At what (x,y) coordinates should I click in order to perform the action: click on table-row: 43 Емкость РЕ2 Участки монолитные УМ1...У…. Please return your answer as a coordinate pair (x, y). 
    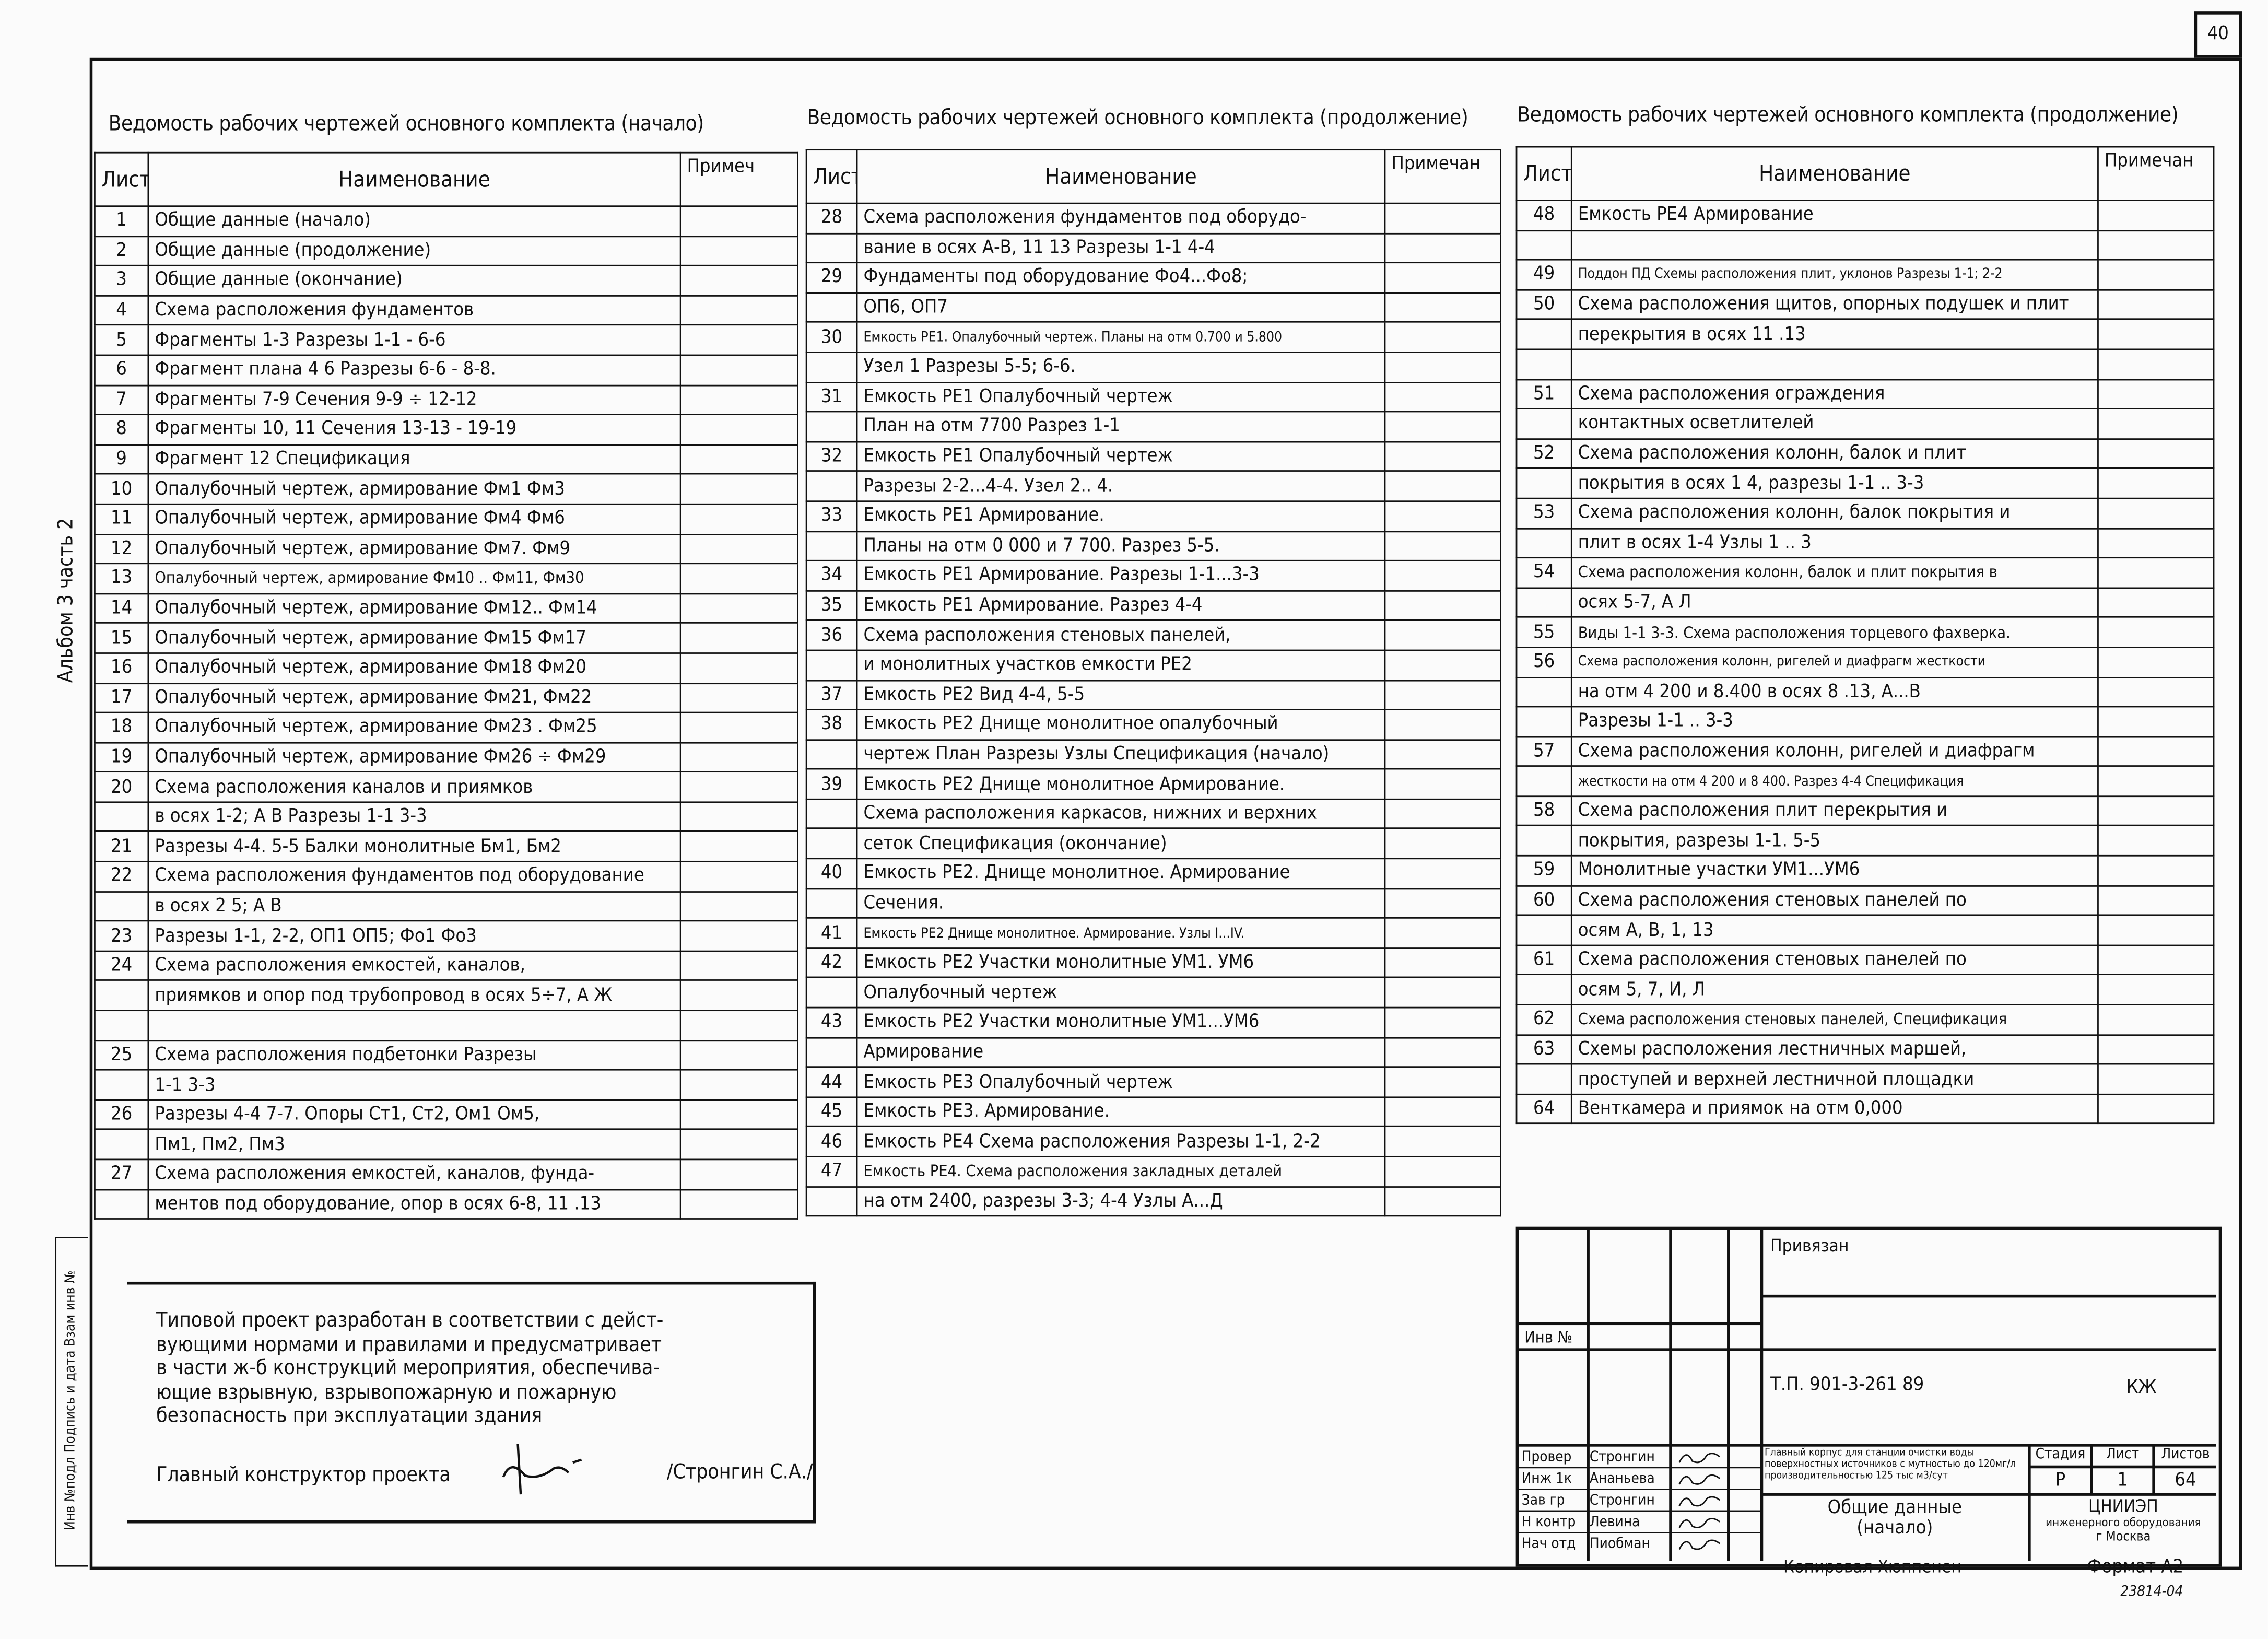
    Looking at the image, I should click on (1153, 1022).